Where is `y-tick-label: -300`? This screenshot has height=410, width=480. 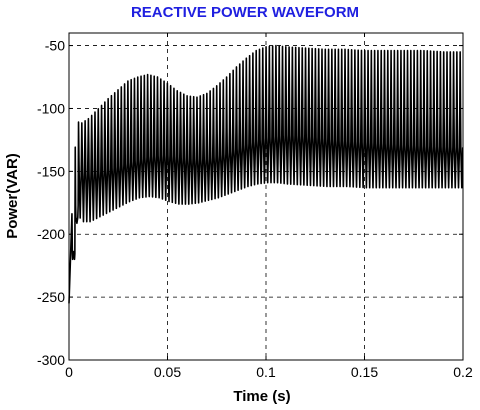
y-tick-label: -300 is located at coordinates (51, 360).